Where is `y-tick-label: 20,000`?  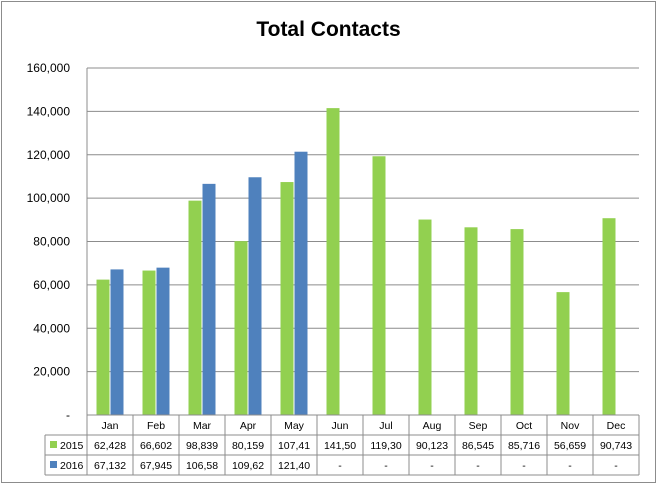 y-tick-label: 20,000 is located at coordinates (51, 372).